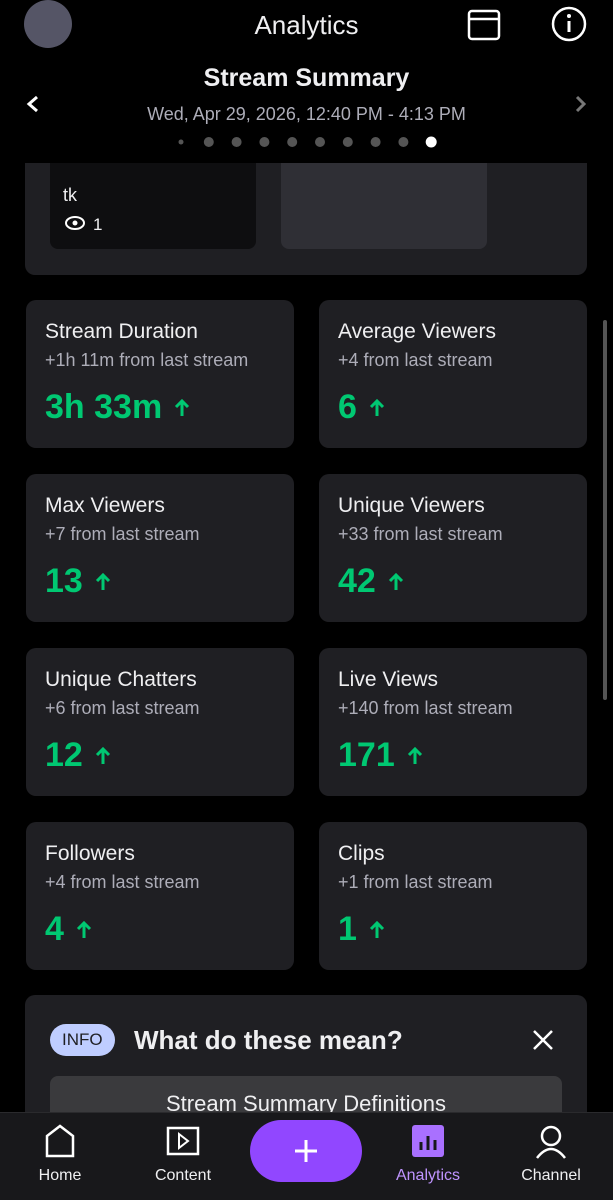 Image resolution: width=613 pixels, height=1200 pixels. I want to click on stat-card: Live Views +140 from last stream 171, so click(453, 722).